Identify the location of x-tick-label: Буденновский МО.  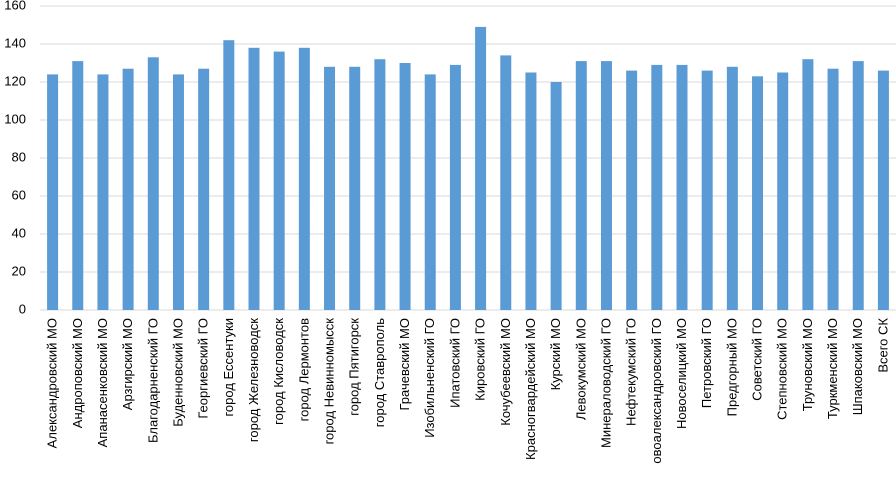
(177, 372).